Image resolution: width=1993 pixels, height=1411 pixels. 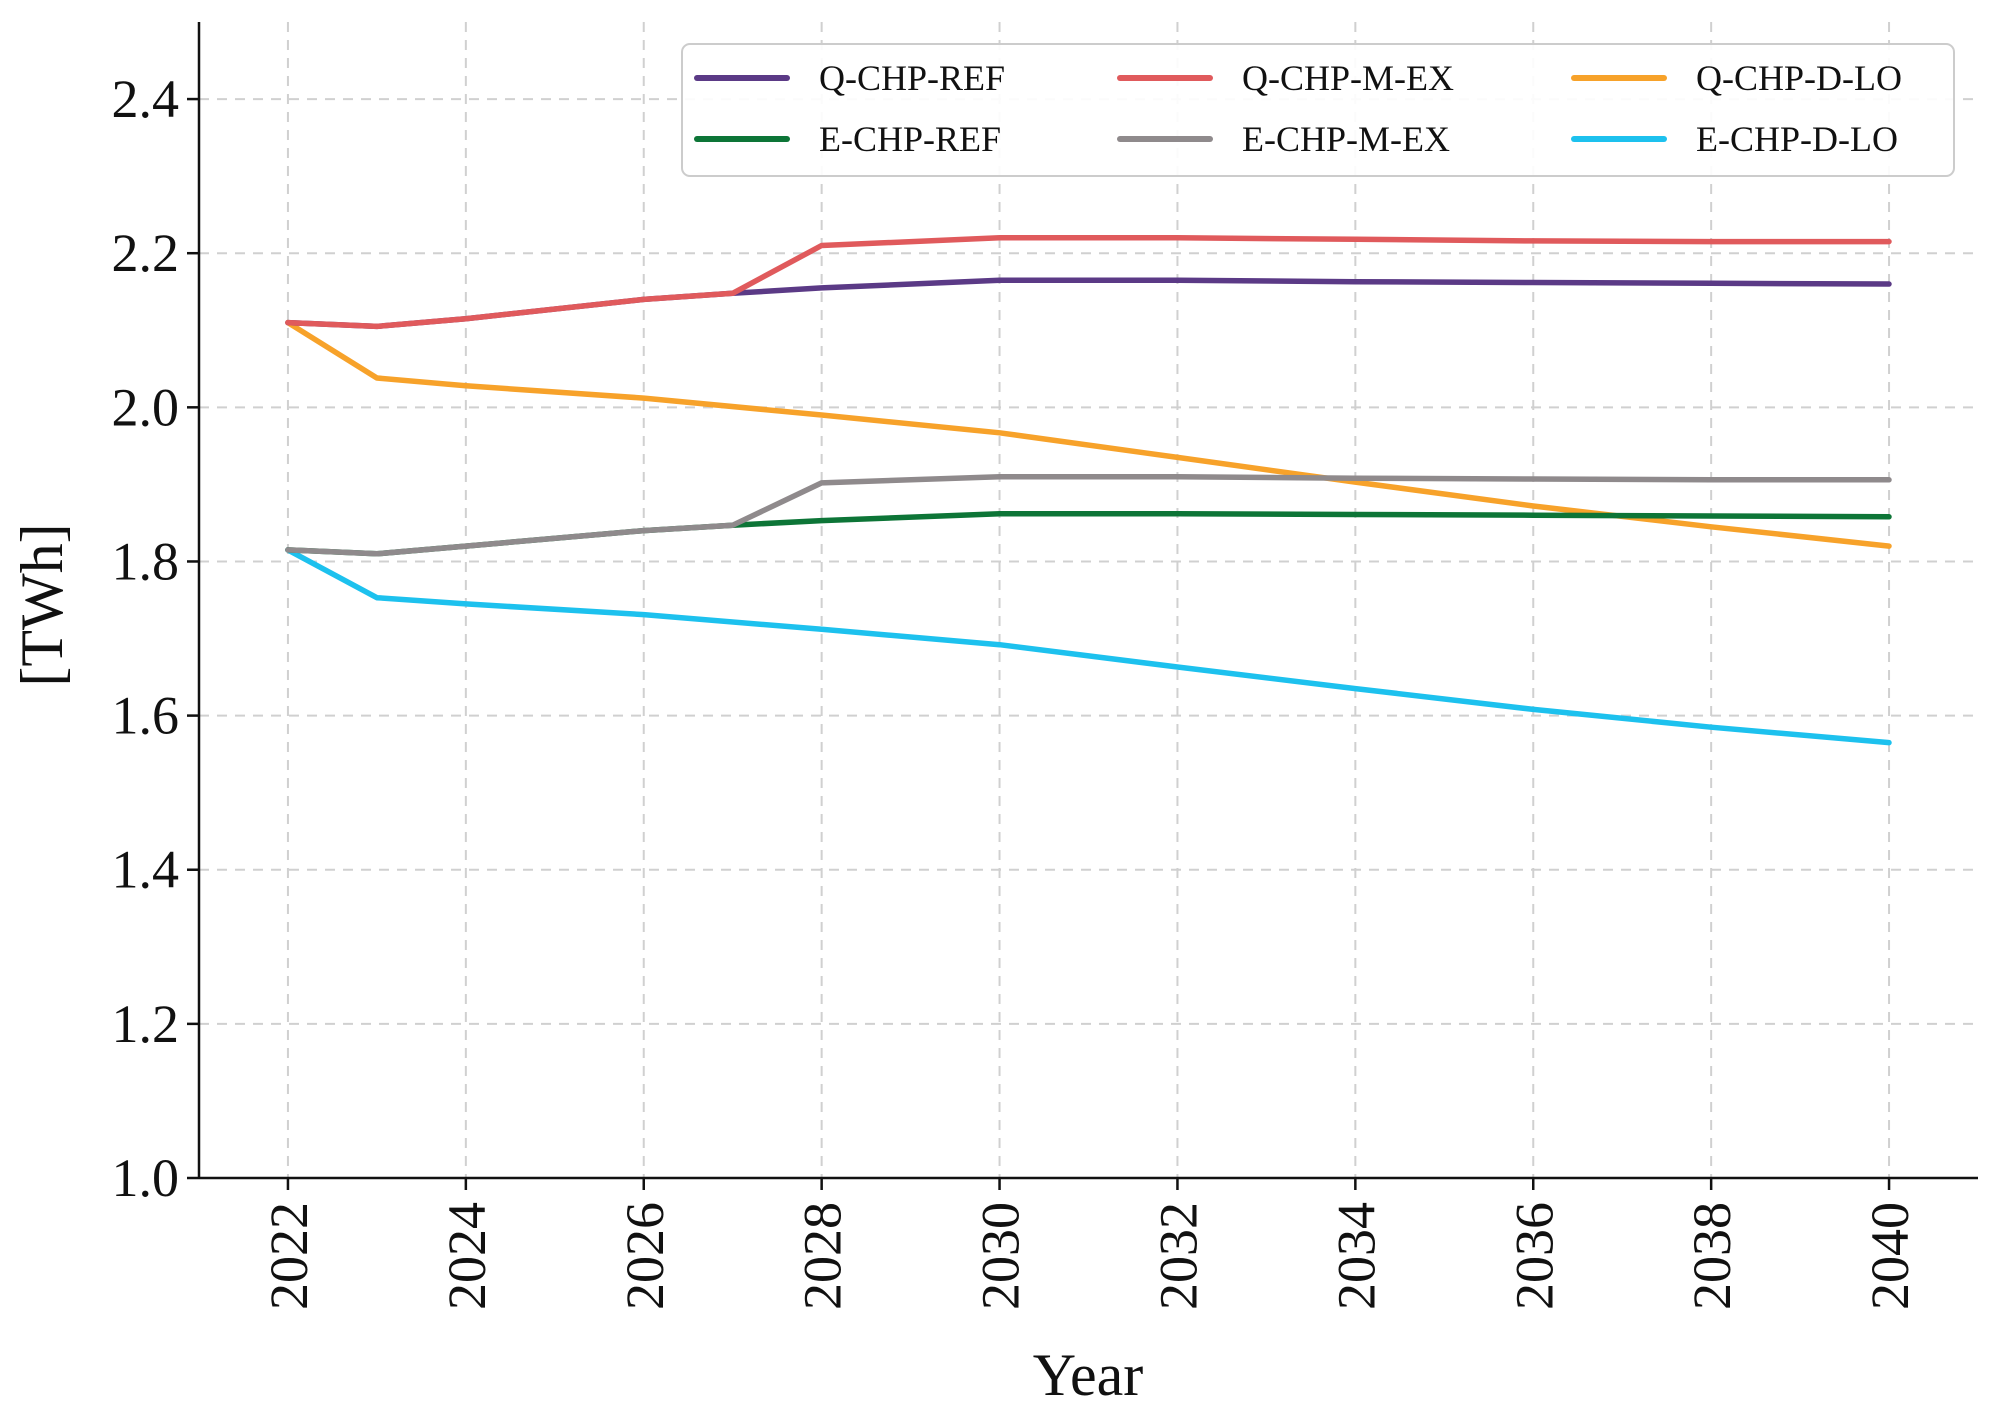 What do you see at coordinates (1346, 139) in the screenshot?
I see `legend-label-e-chp-m-ex: E-CHP-M-EX` at bounding box center [1346, 139].